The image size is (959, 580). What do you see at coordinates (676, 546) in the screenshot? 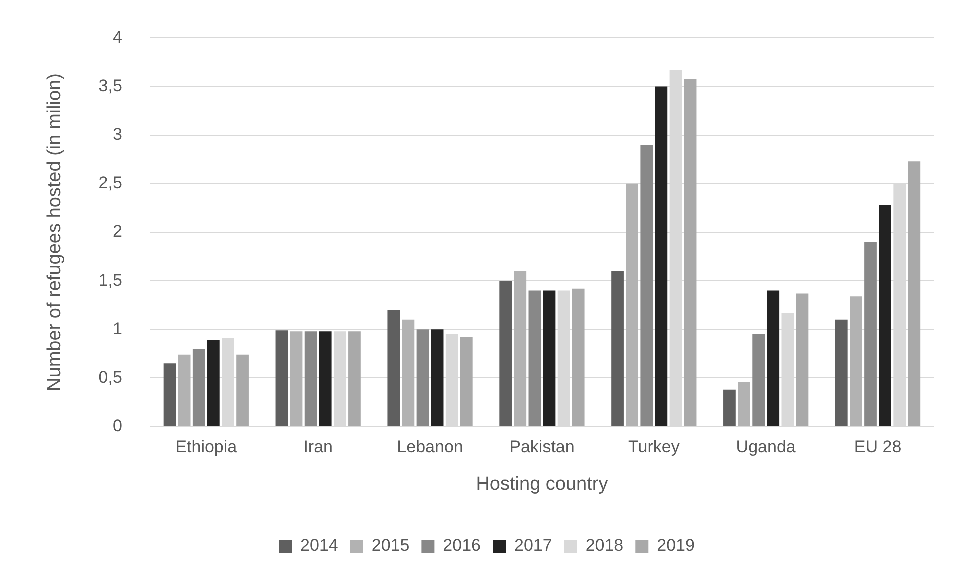
I see `legend-label: 2019` at bounding box center [676, 546].